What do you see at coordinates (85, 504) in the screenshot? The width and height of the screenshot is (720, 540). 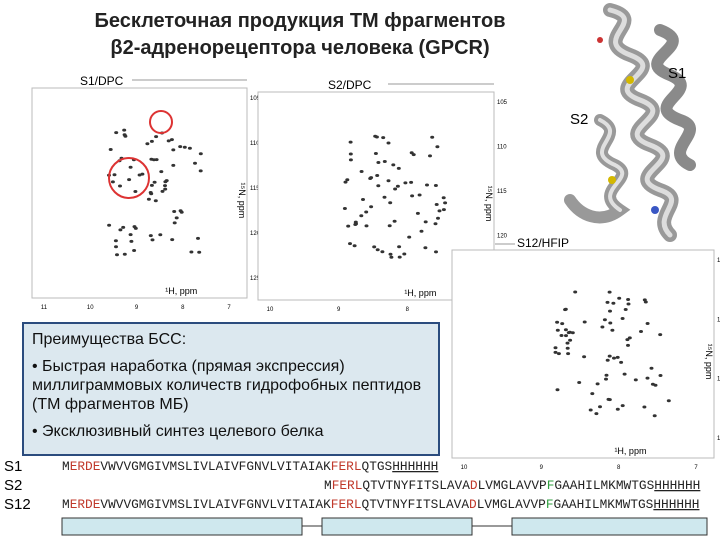 I see `sequence-segment: ERDE` at bounding box center [85, 504].